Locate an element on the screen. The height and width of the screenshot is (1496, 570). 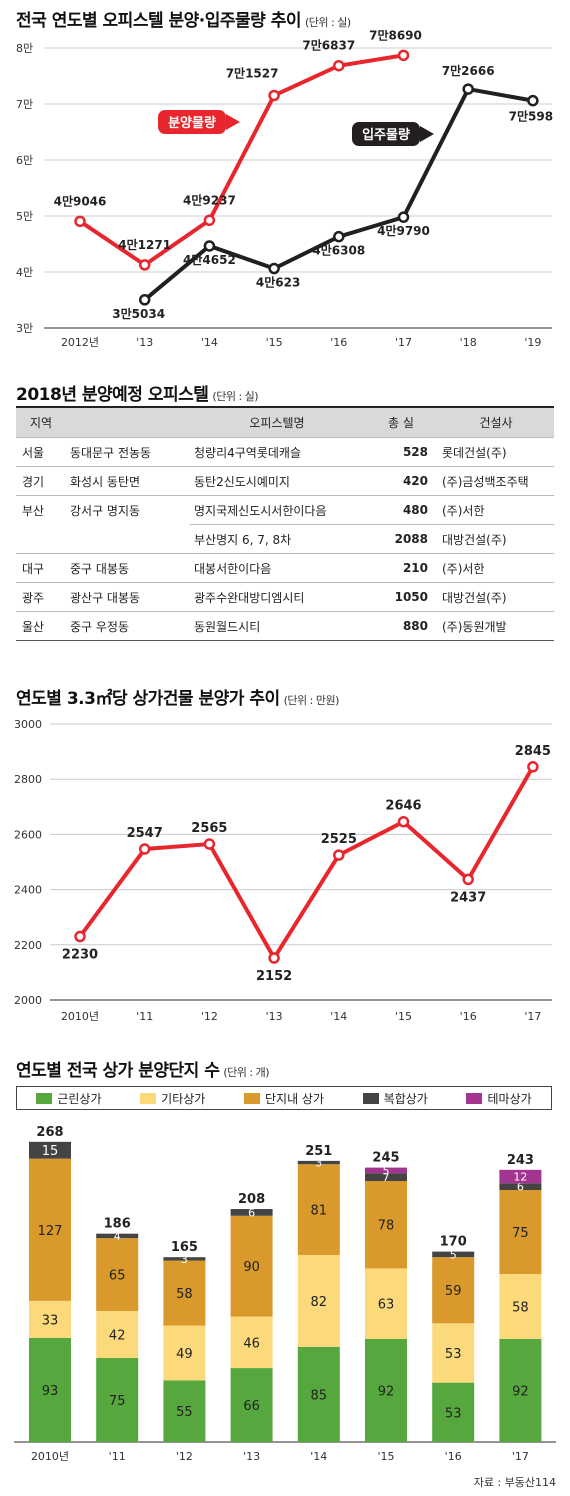
bar-total-label: 186 is located at coordinates (117, 1224).